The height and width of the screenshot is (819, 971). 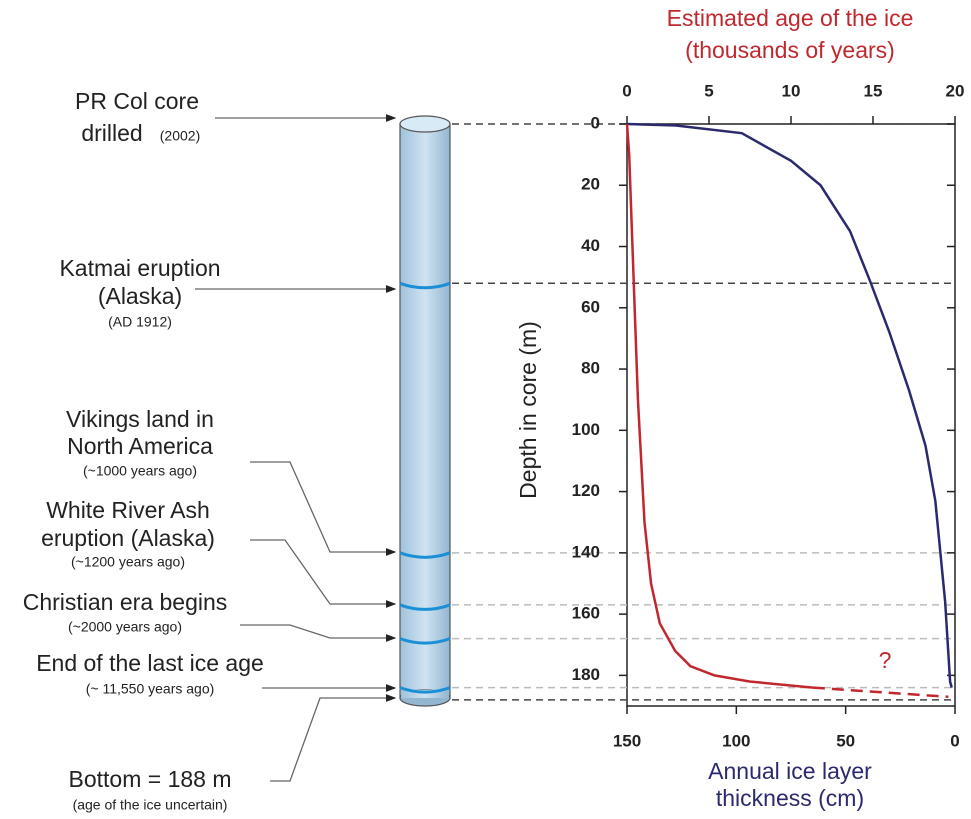 What do you see at coordinates (125, 602) in the screenshot?
I see `event-label: Christian era begins` at bounding box center [125, 602].